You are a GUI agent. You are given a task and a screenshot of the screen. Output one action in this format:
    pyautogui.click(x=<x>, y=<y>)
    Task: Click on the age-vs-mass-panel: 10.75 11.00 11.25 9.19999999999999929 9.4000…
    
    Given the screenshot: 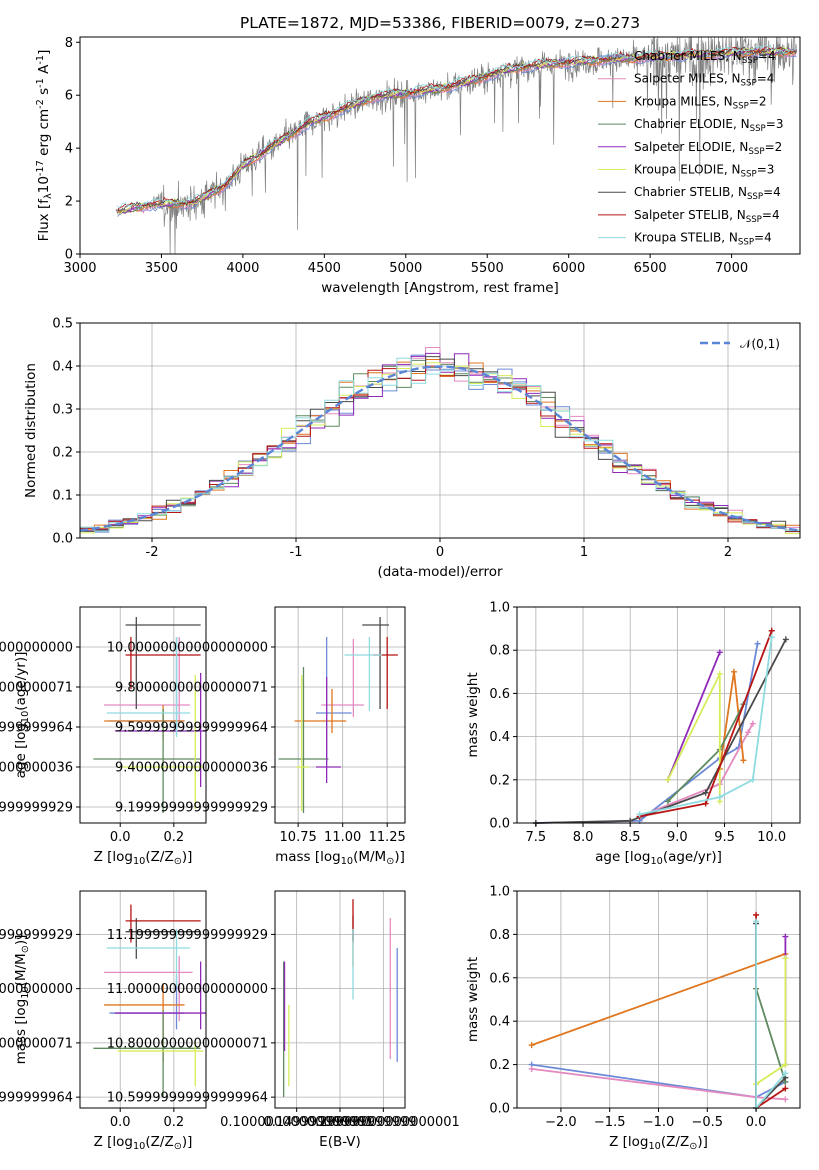 What is the action you would take?
    pyautogui.click(x=256, y=736)
    